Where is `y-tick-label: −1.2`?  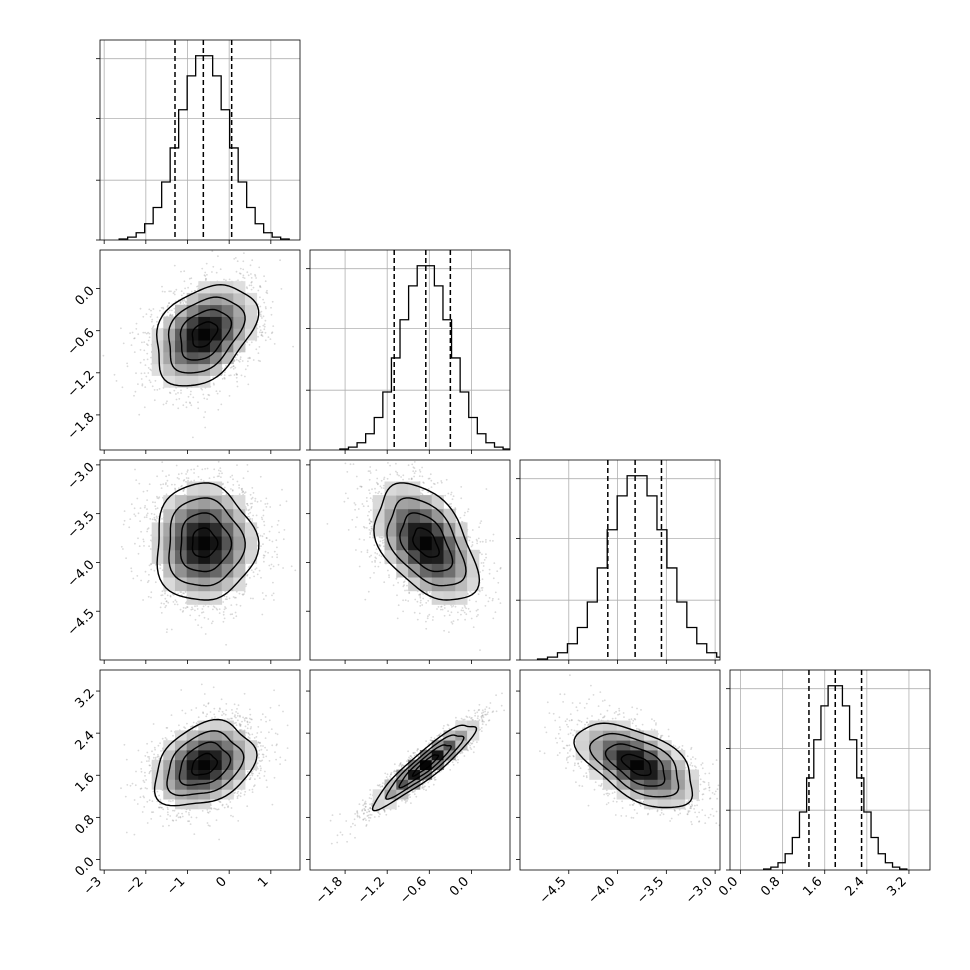 y-tick-label: −1.2 is located at coordinates (81, 384).